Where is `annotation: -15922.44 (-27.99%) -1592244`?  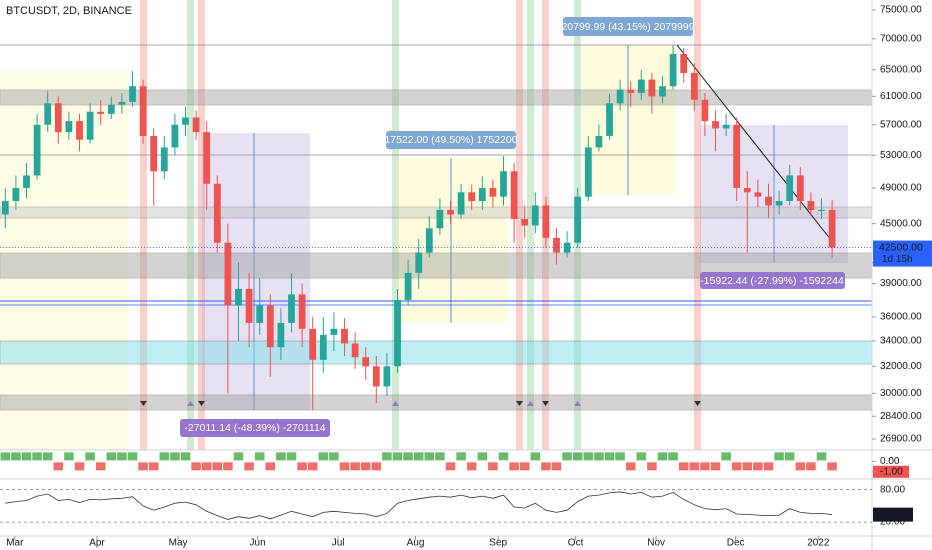 annotation: -15922.44 (-27.99%) -1592244 is located at coordinates (772, 281).